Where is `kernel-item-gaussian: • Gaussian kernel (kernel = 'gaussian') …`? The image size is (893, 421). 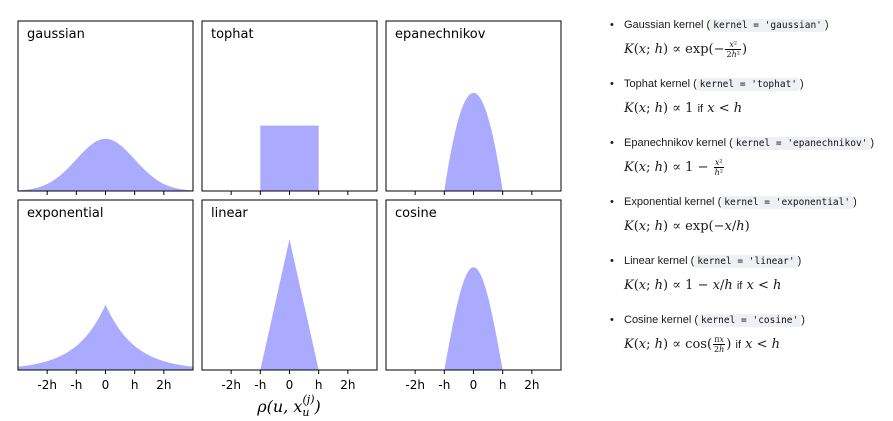 kernel-item-gaussian: • Gaussian kernel (kernel = 'gaussian') … is located at coordinates (747, 41).